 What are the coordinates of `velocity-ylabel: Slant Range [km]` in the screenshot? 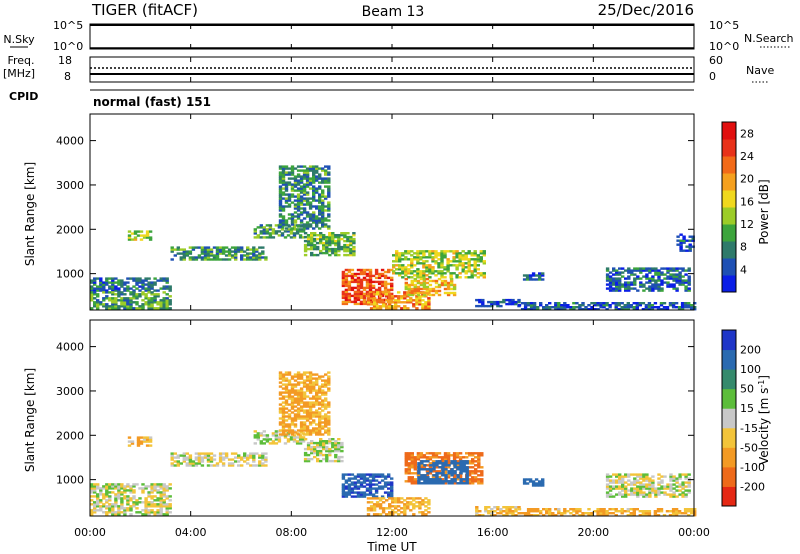 It's located at (30, 420).